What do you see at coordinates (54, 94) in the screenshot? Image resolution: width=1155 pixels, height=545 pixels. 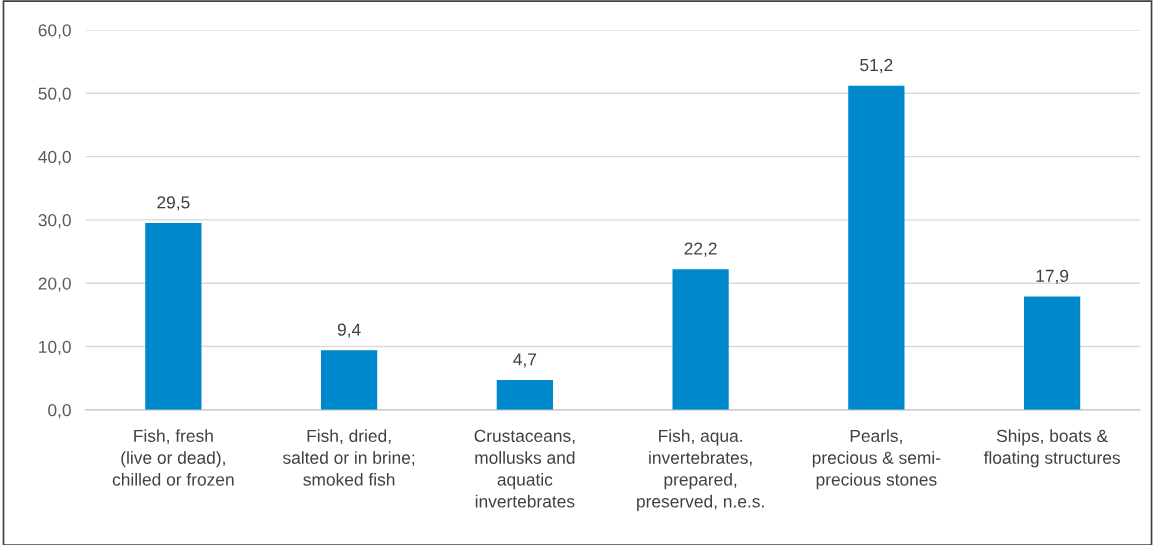 I see `y-tick-label: 50,0` at bounding box center [54, 94].